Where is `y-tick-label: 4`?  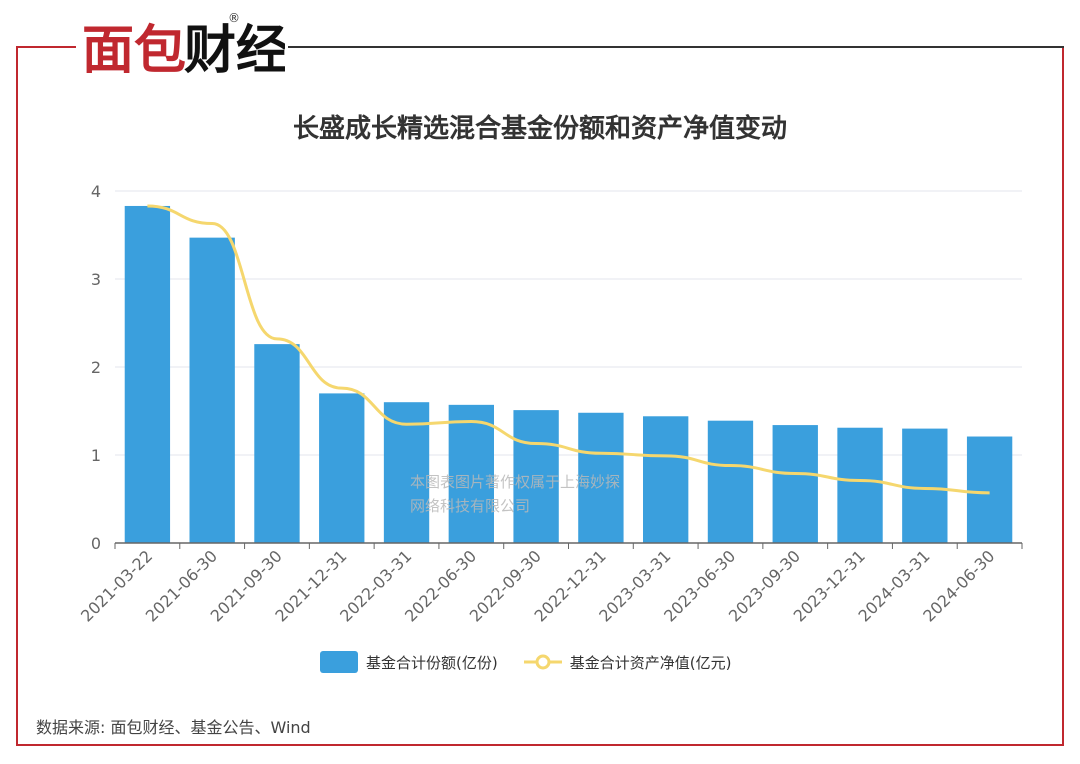
y-tick-label: 4 is located at coordinates (96, 191).